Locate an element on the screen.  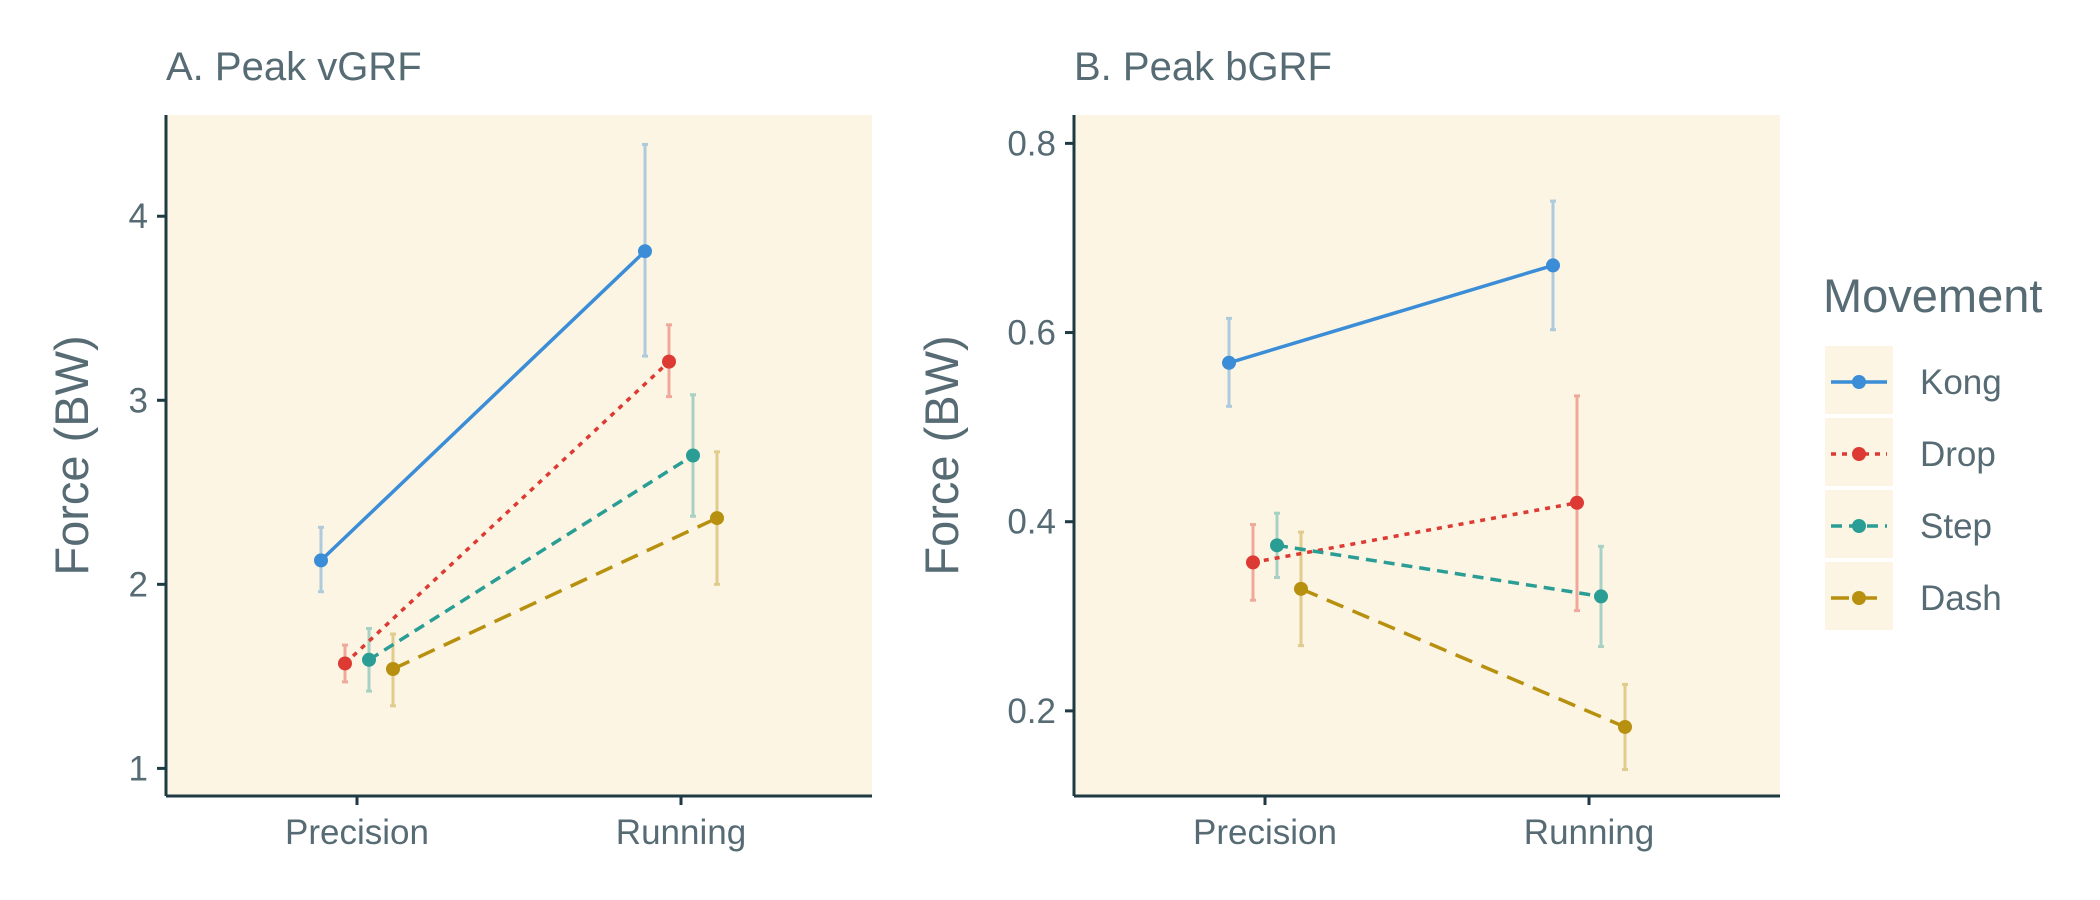
legend-item-dash: Dash is located at coordinates (1913, 596).